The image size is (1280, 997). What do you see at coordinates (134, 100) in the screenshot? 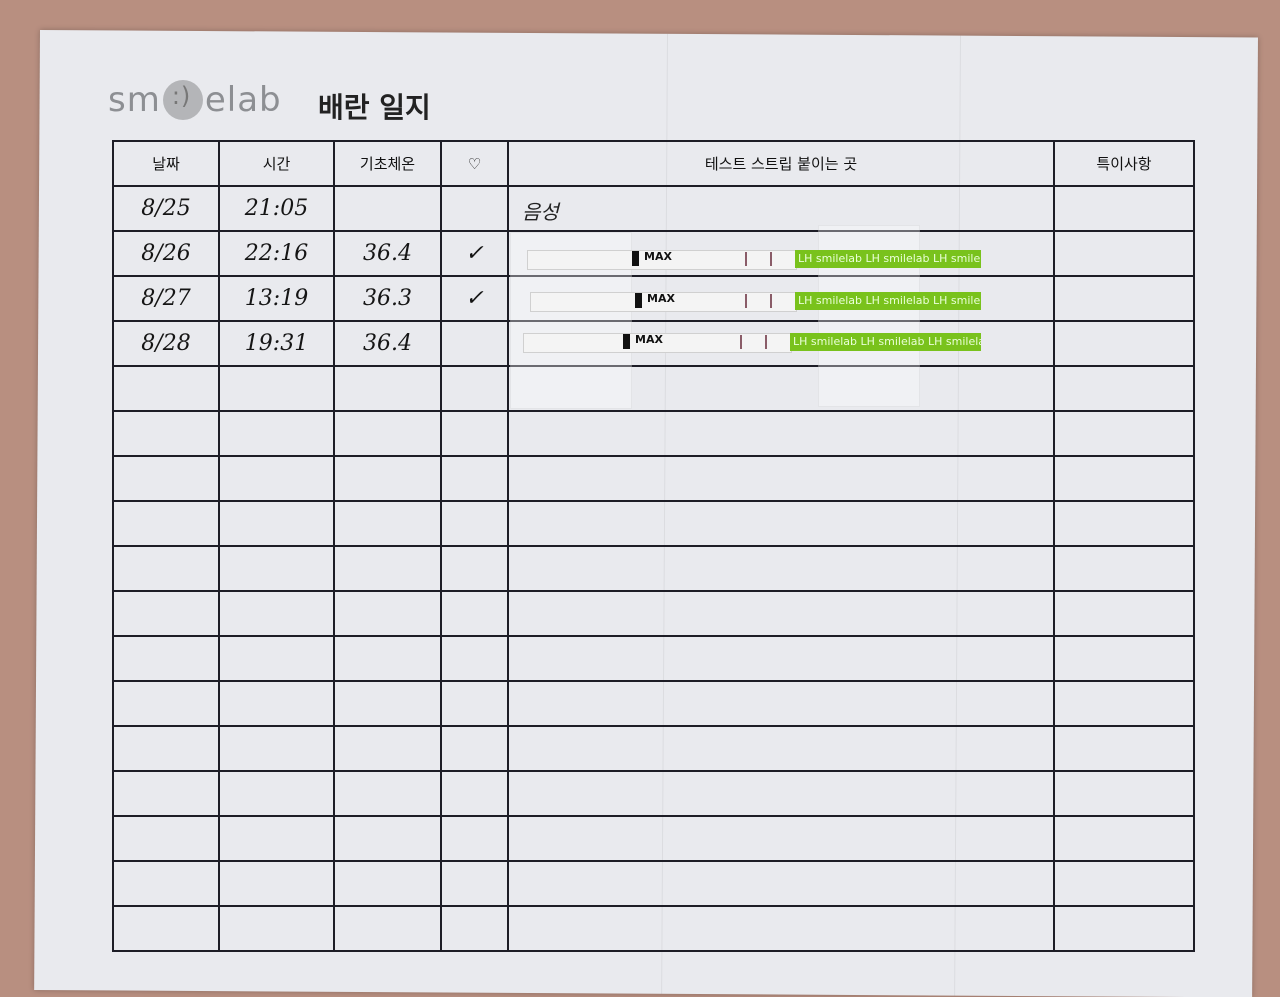
I see `logo-sm: sm` at bounding box center [134, 100].